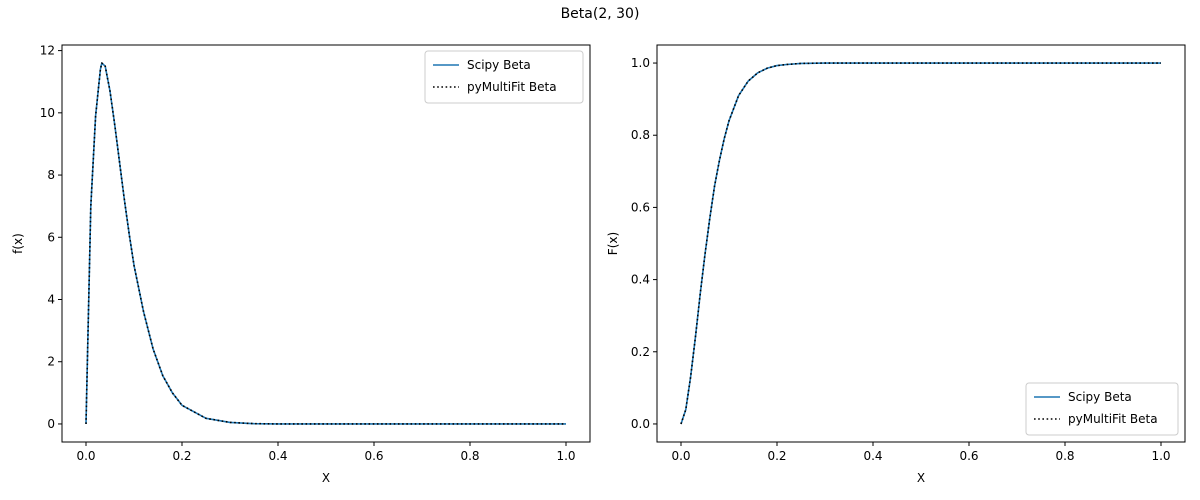 This screenshot has height=500, width=1200. Describe the element at coordinates (640, 135) in the screenshot. I see `y-tick-label: 0.8` at that location.